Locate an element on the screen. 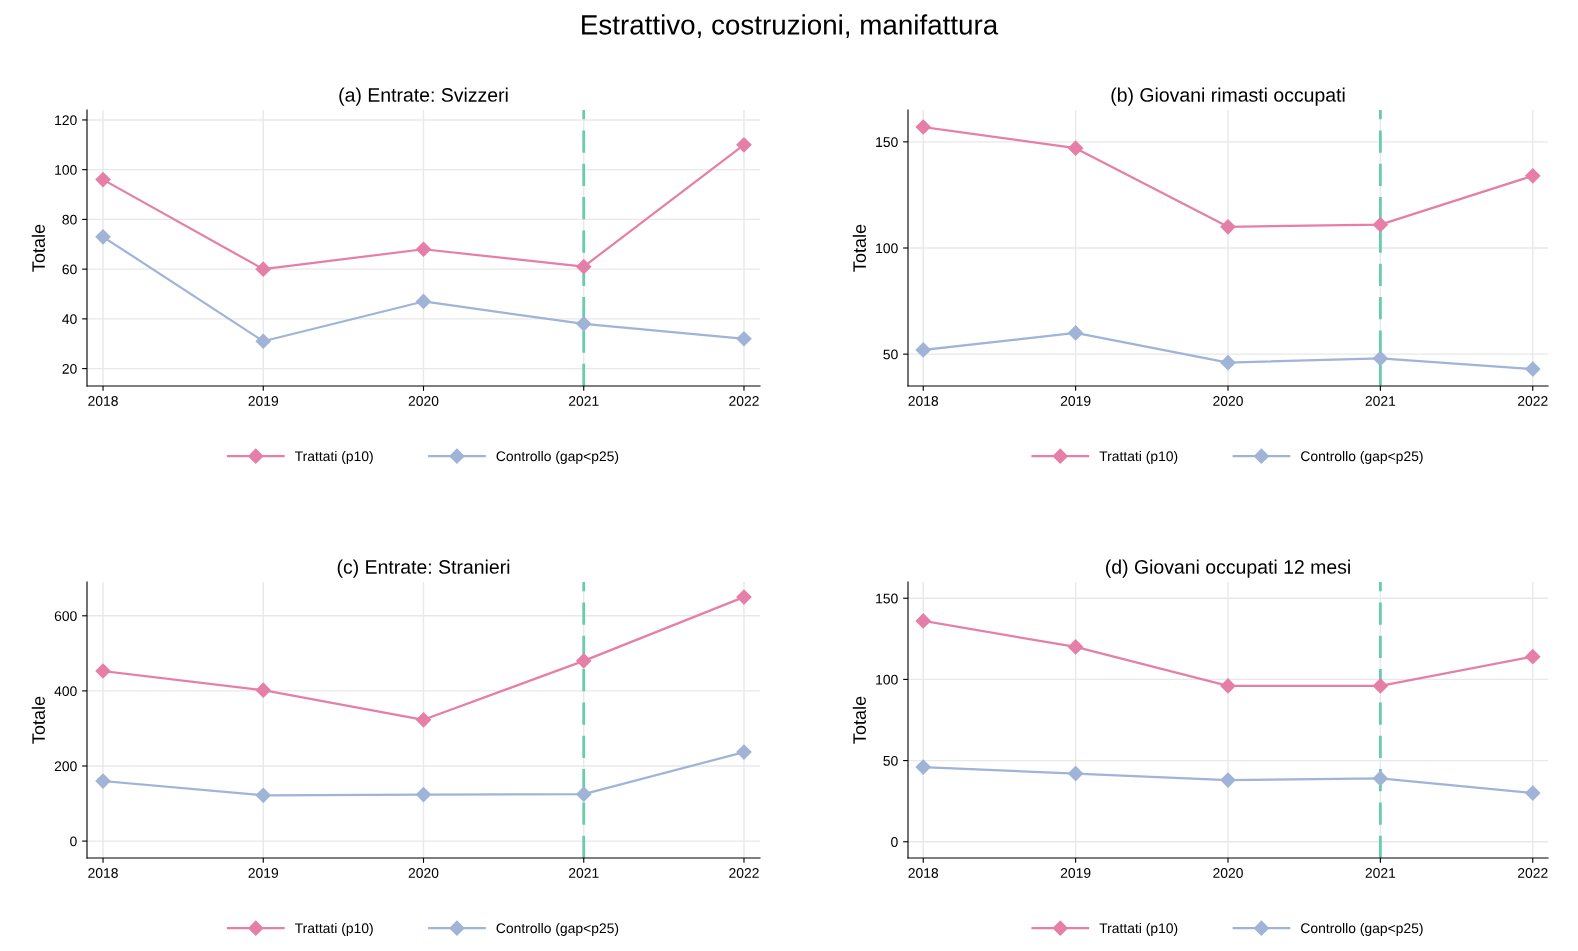 The width and height of the screenshot is (1578, 951). text: Estrattivo, costruzioni, manifattura is located at coordinates (790, 26).